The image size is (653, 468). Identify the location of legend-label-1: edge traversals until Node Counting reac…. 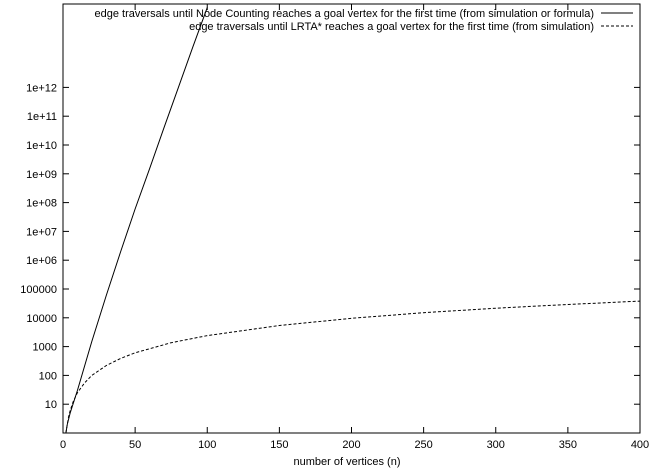
(345, 14).